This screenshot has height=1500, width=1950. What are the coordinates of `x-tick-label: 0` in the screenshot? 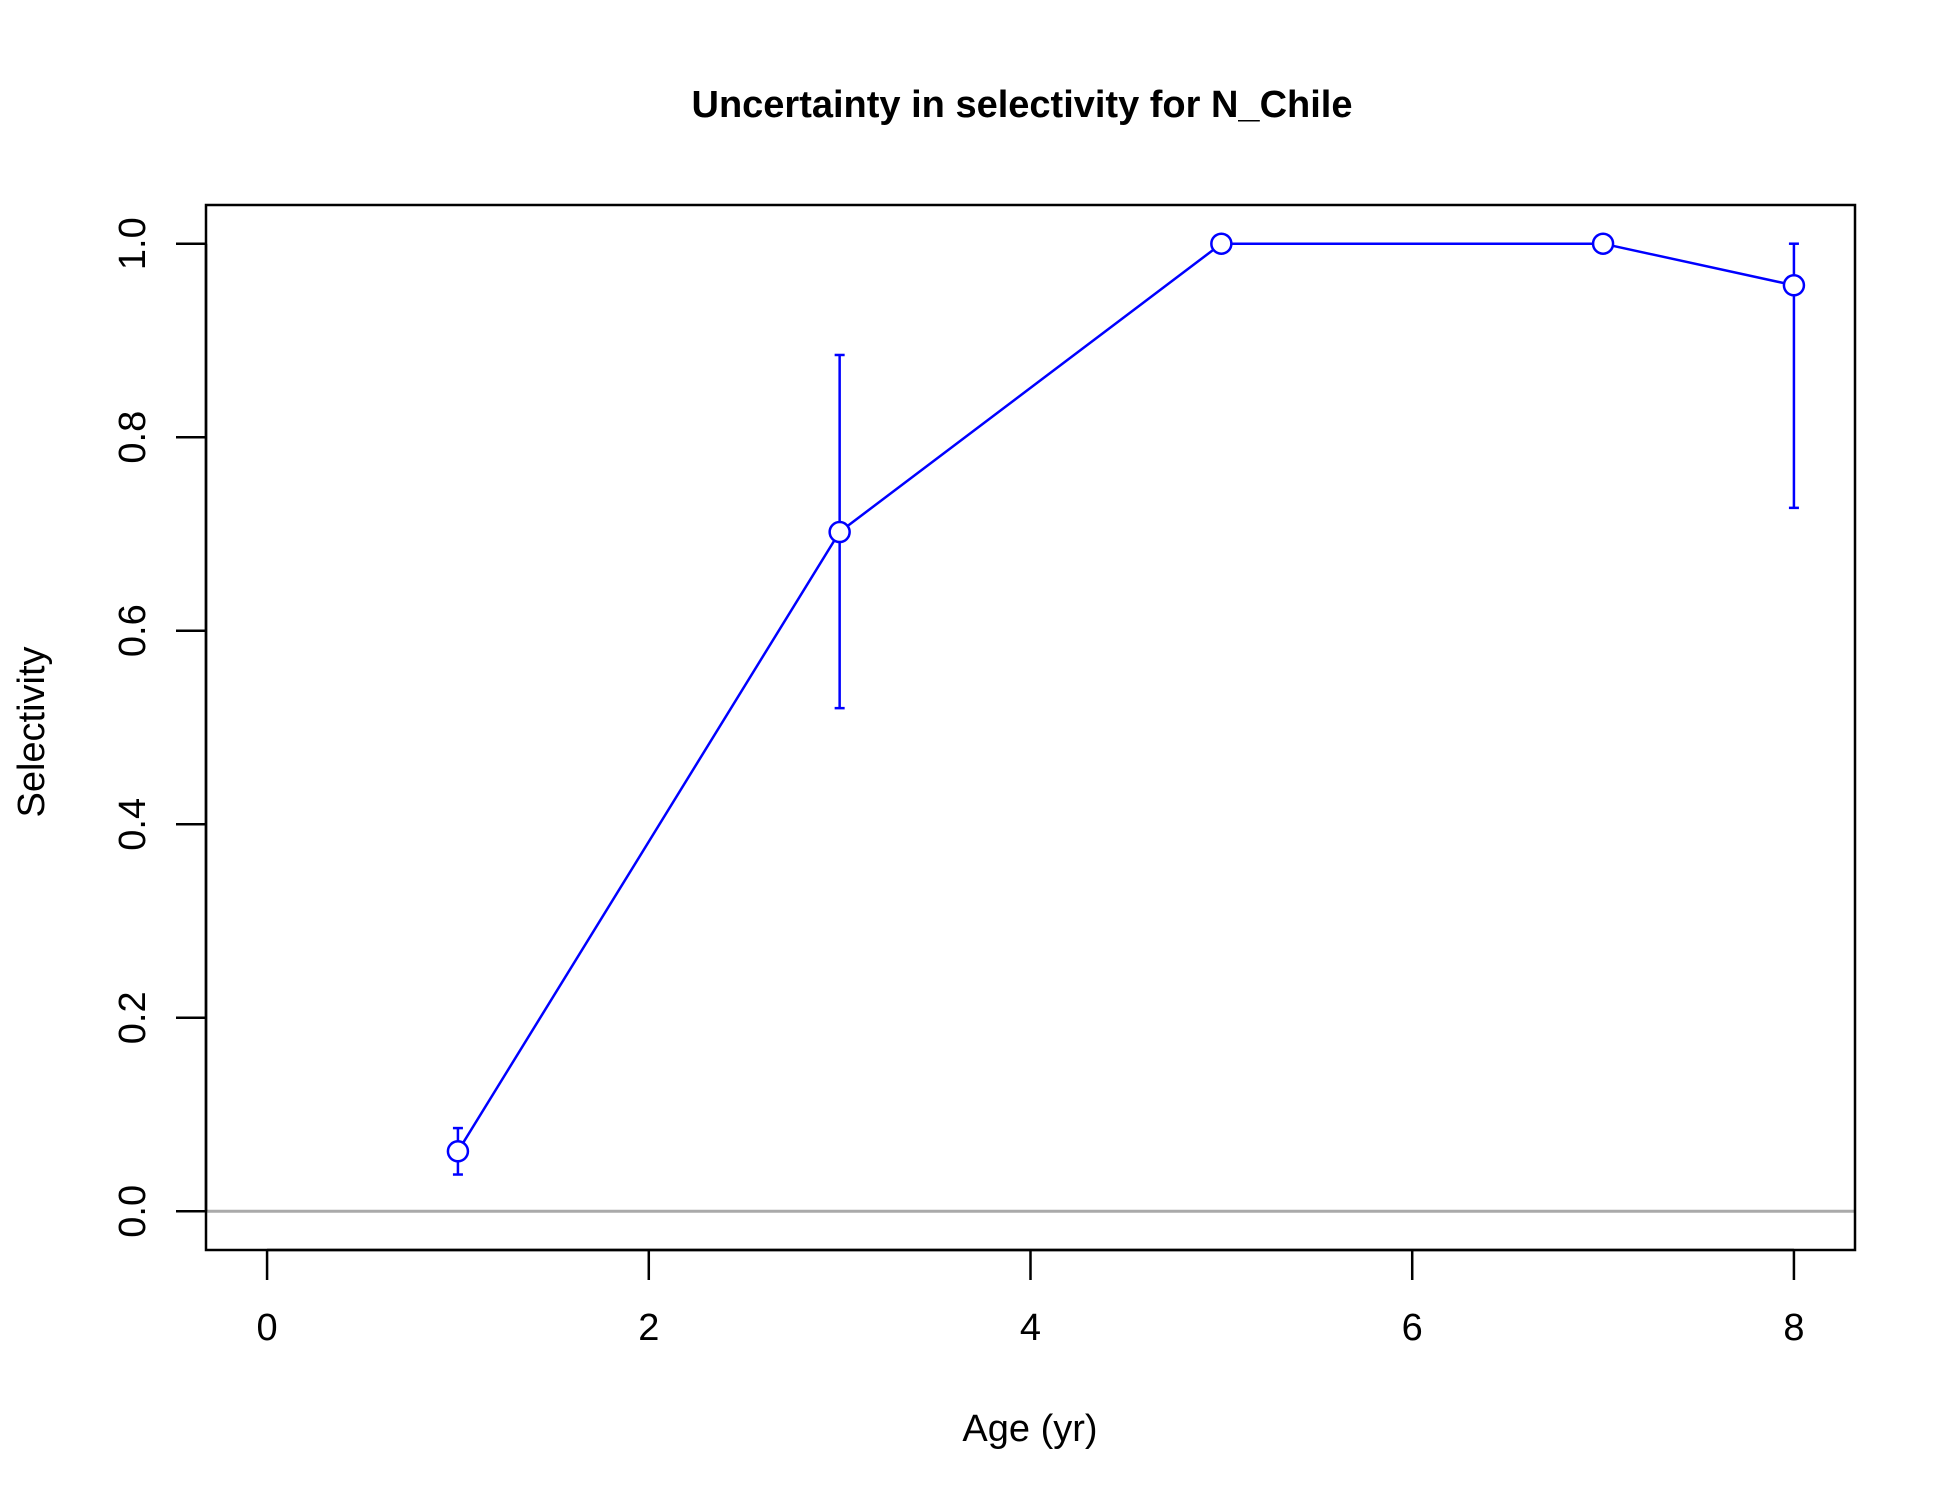 It's located at (267, 1328).